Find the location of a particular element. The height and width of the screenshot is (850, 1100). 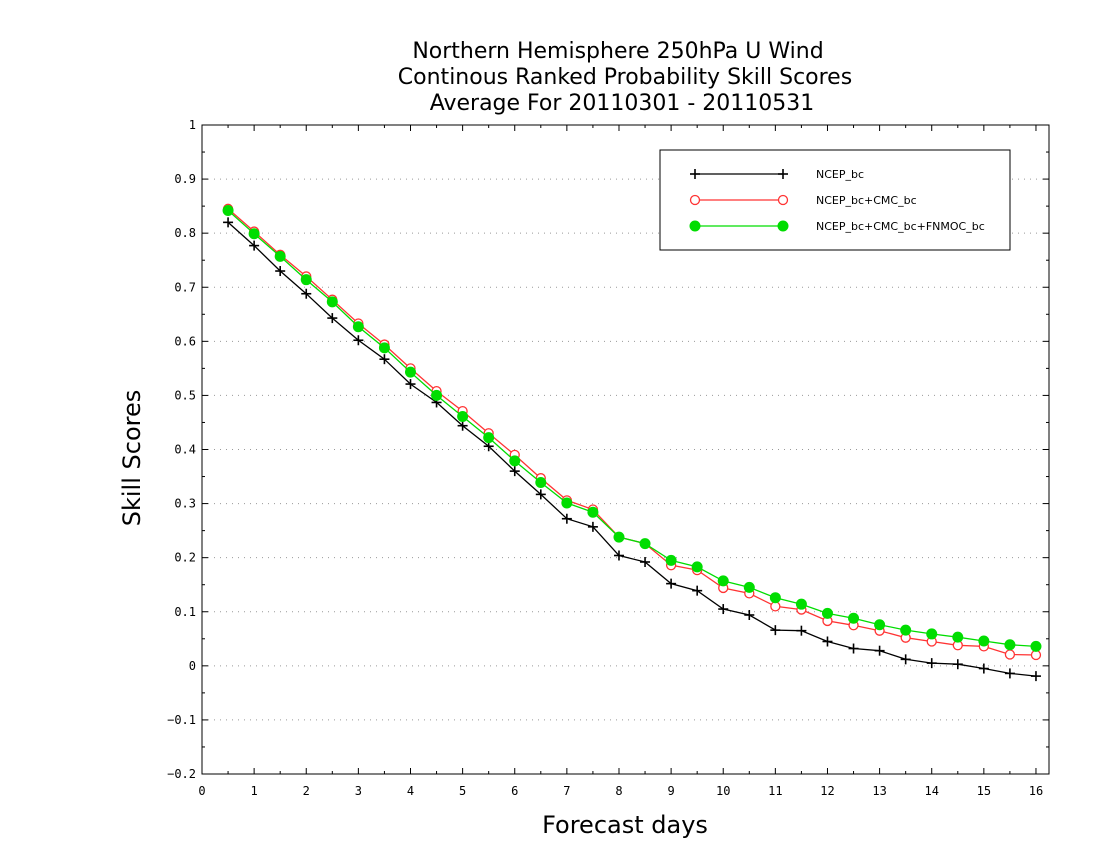

legend-entry-3: NCEP_bc+CMC_bc+FNMOC_bc is located at coordinates (837, 226).